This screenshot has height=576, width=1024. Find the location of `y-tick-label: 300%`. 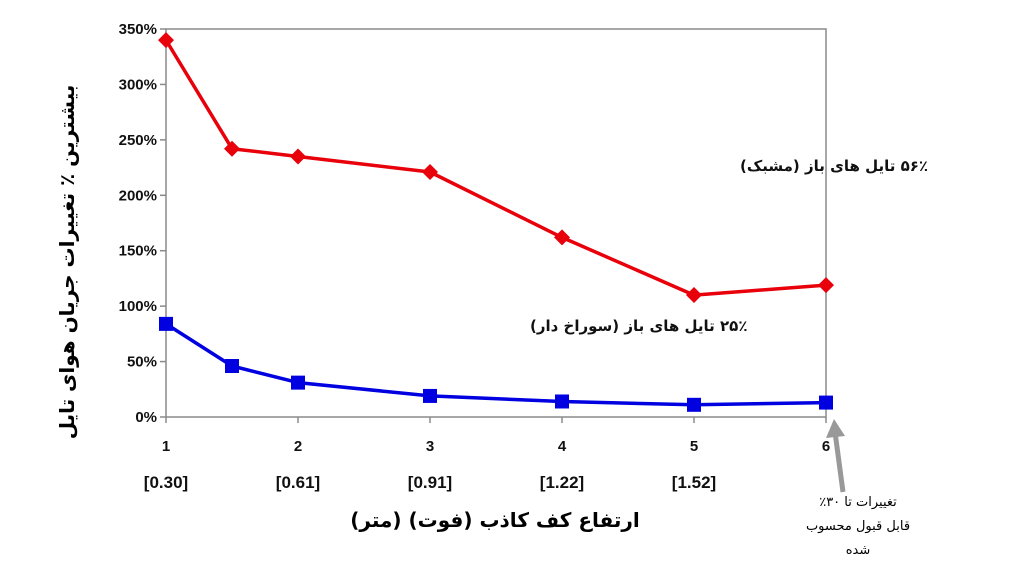

y-tick-label: 300% is located at coordinates (138, 84).